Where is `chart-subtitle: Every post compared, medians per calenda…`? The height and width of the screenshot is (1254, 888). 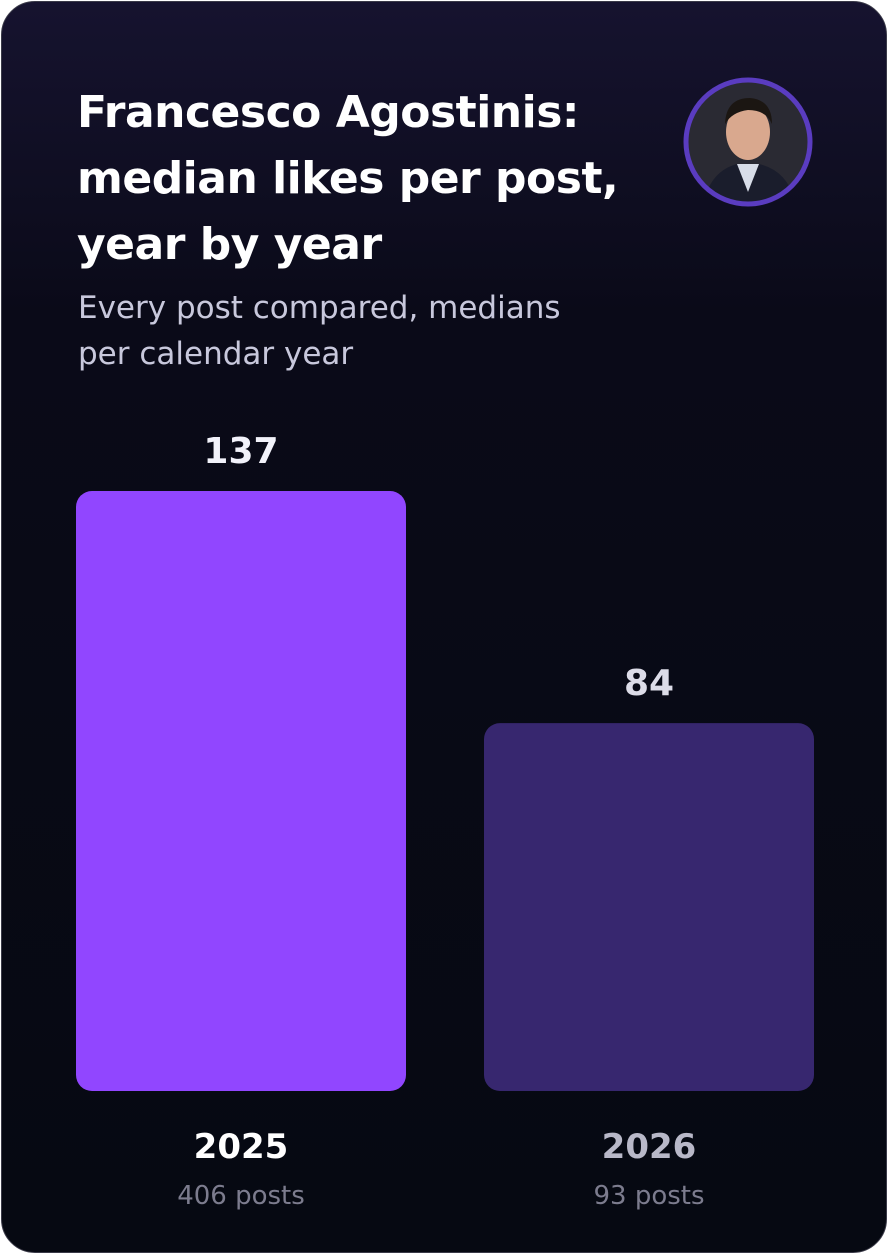
chart-subtitle: Every post compared, medians per calenda… is located at coordinates (319, 331).